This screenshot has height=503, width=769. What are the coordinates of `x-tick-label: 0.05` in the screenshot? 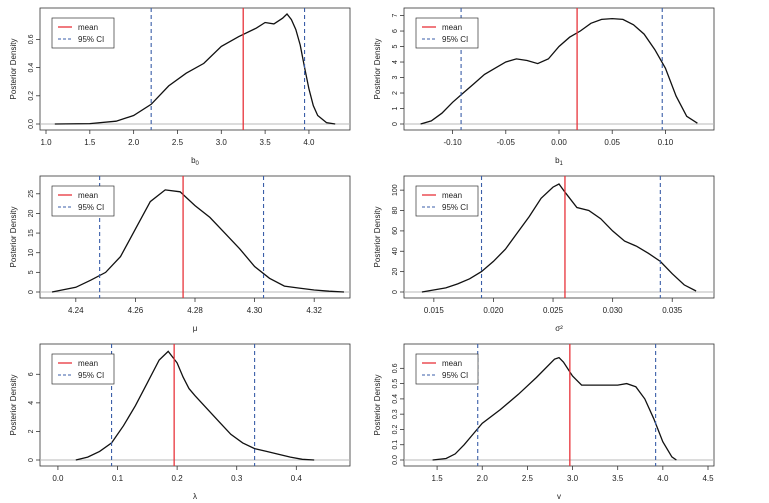 It's located at (612, 142).